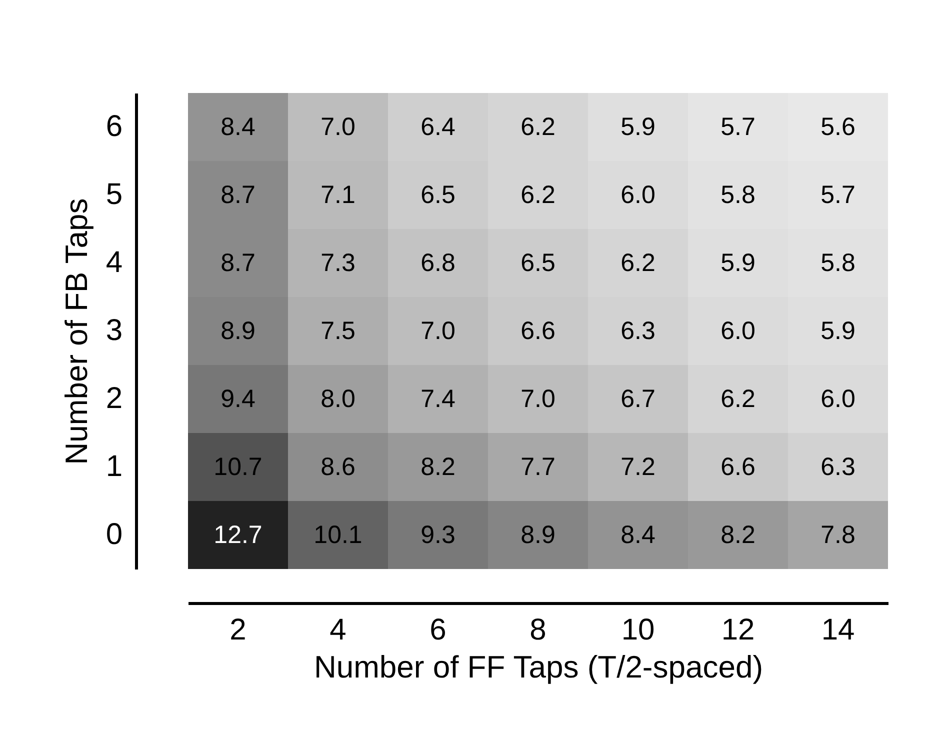 The height and width of the screenshot is (730, 927). What do you see at coordinates (838, 127) in the screenshot?
I see `data-label: 5.6` at bounding box center [838, 127].